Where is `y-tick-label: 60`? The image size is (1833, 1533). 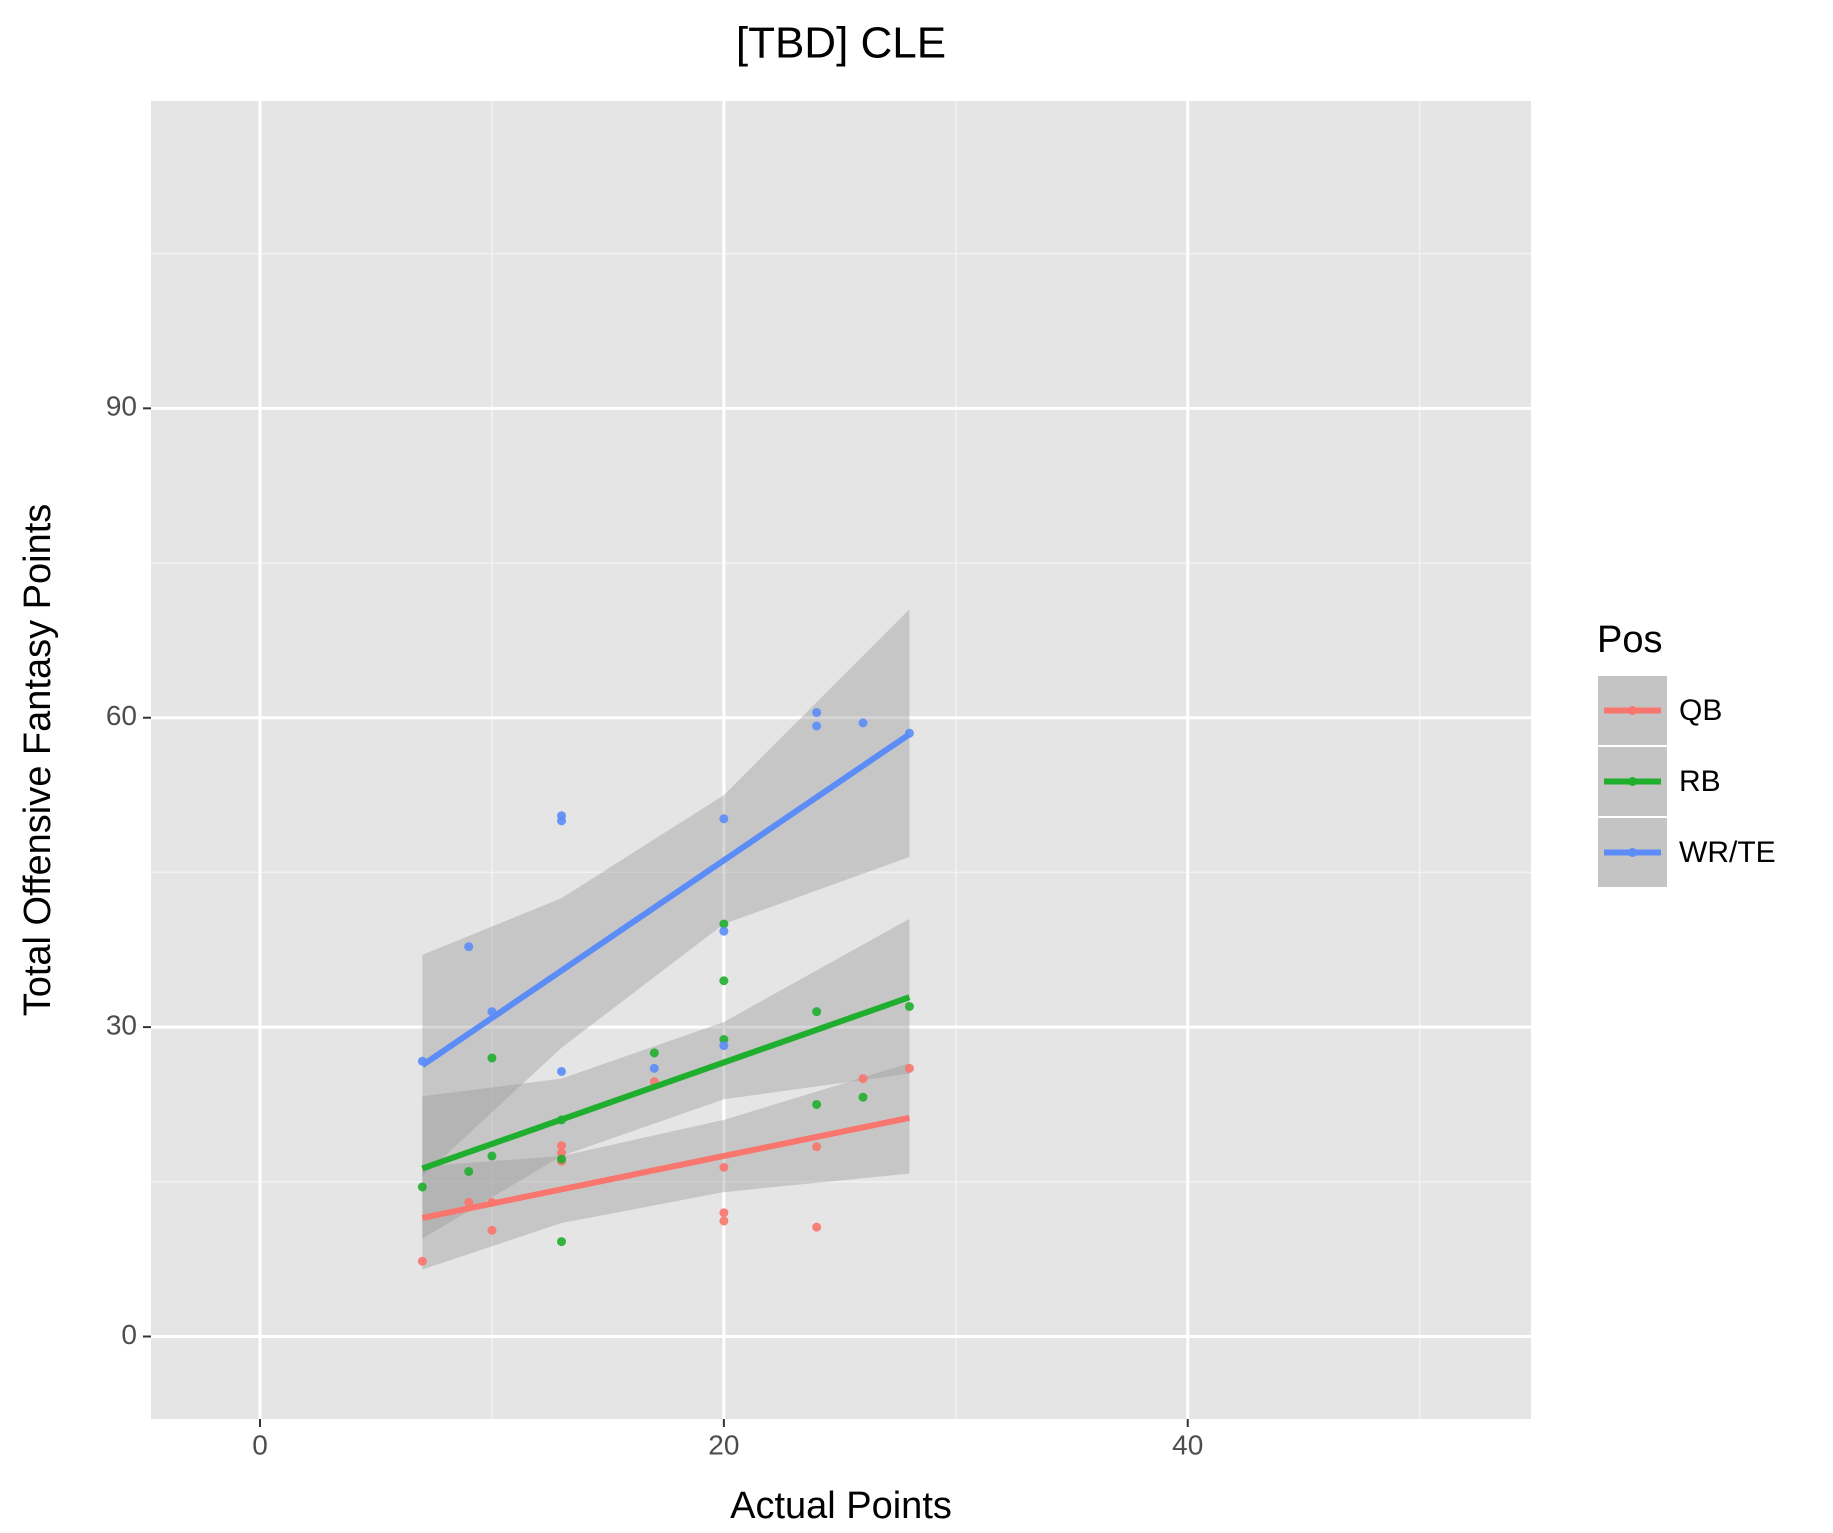
y-tick-label: 60 is located at coordinates (121, 715).